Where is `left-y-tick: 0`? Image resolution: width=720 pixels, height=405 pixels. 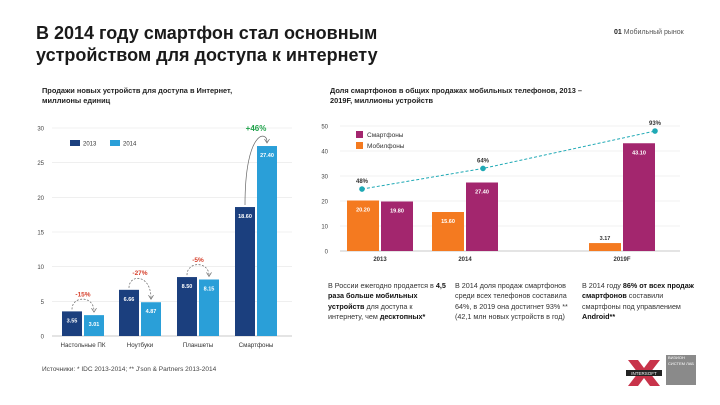
left-y-tick: 0 is located at coordinates (43, 338).